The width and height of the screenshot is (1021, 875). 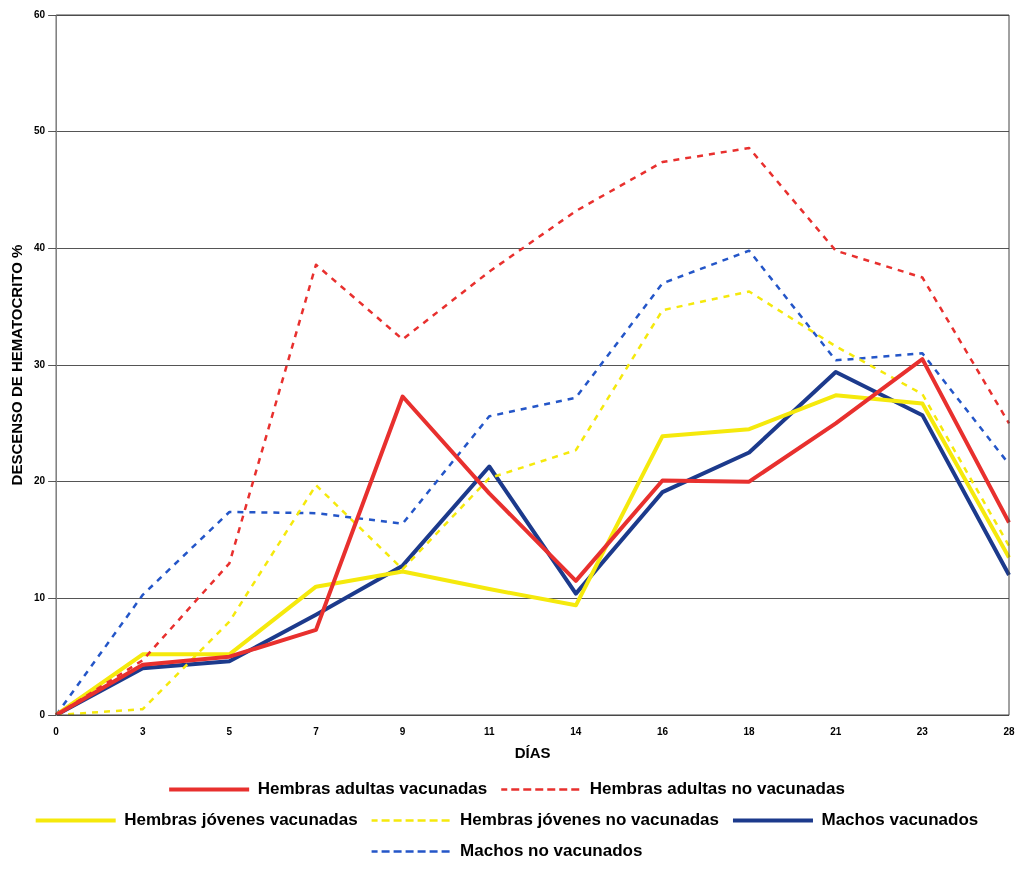 What do you see at coordinates (749, 731) in the screenshot?
I see `x-tick-label: 18` at bounding box center [749, 731].